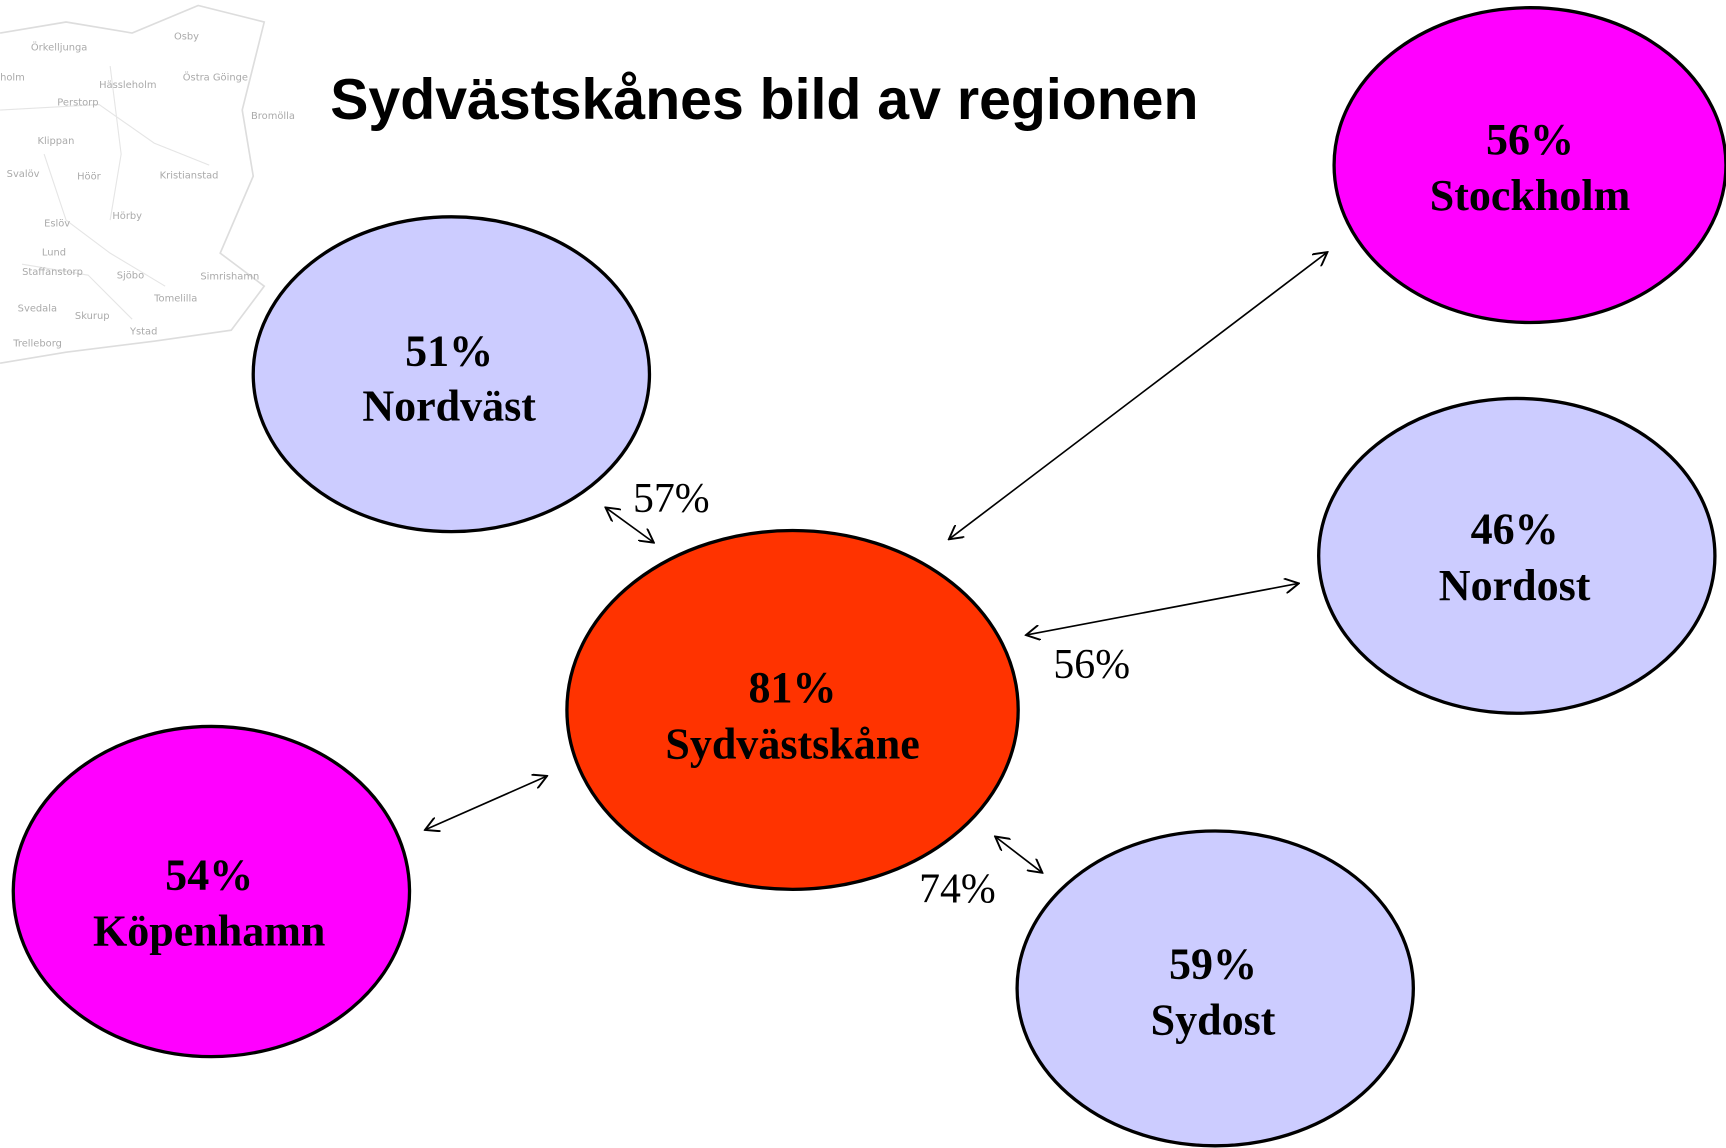  Describe the element at coordinates (1213, 963) in the screenshot. I see `node-value: 59%` at that location.